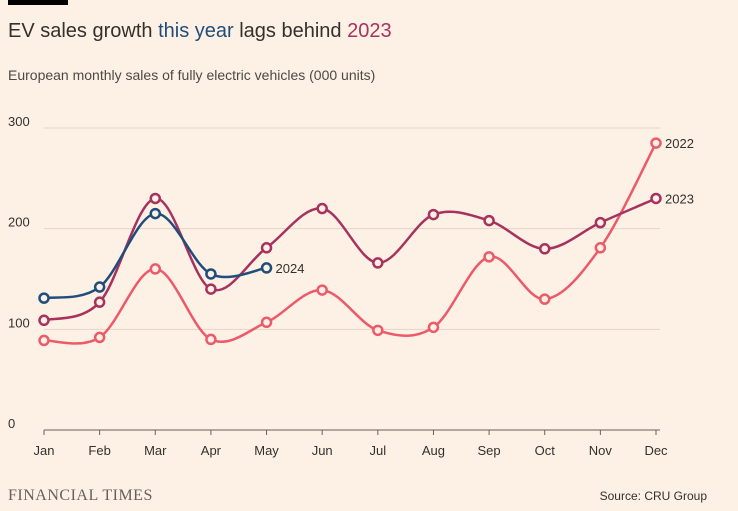 Image resolution: width=738 pixels, height=511 pixels. Describe the element at coordinates (19, 222) in the screenshot. I see `y-tick-label: 200` at that location.